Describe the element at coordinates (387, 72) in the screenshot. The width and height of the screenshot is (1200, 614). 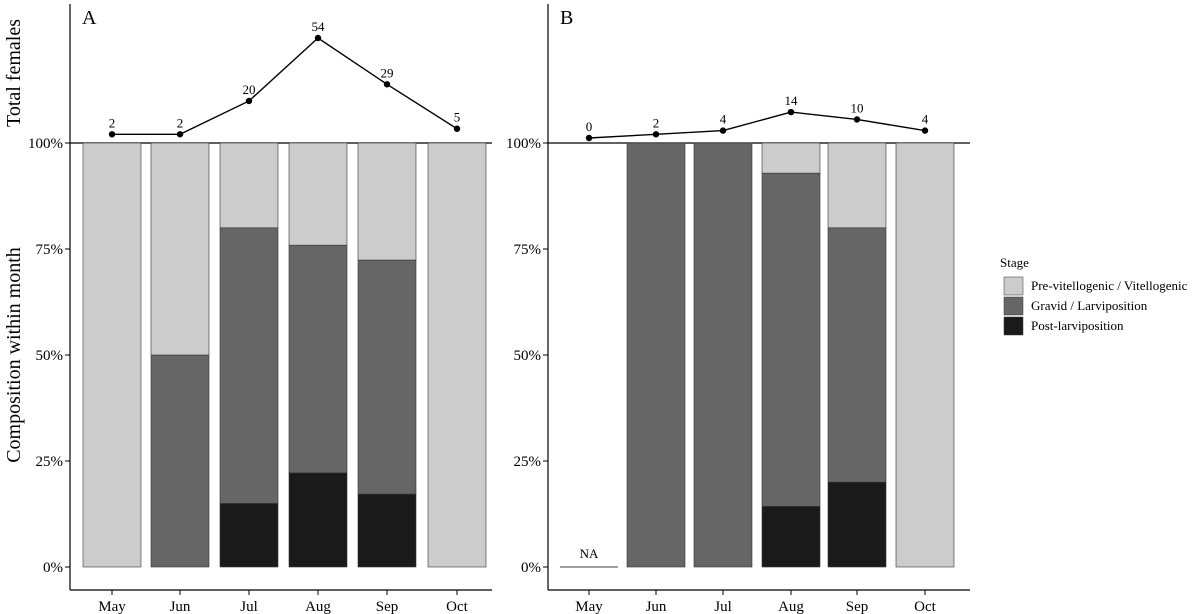
I see `count-label: 29` at that location.